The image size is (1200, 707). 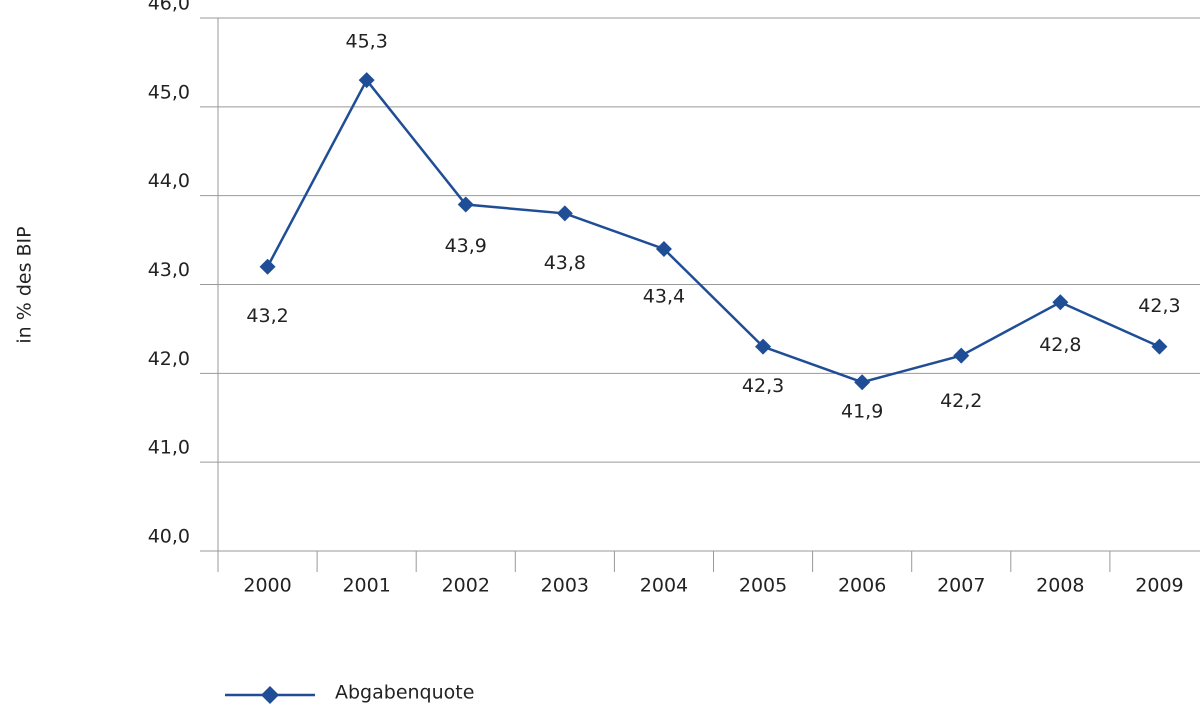 I want to click on data-label: 42,8, so click(x=1060, y=345).